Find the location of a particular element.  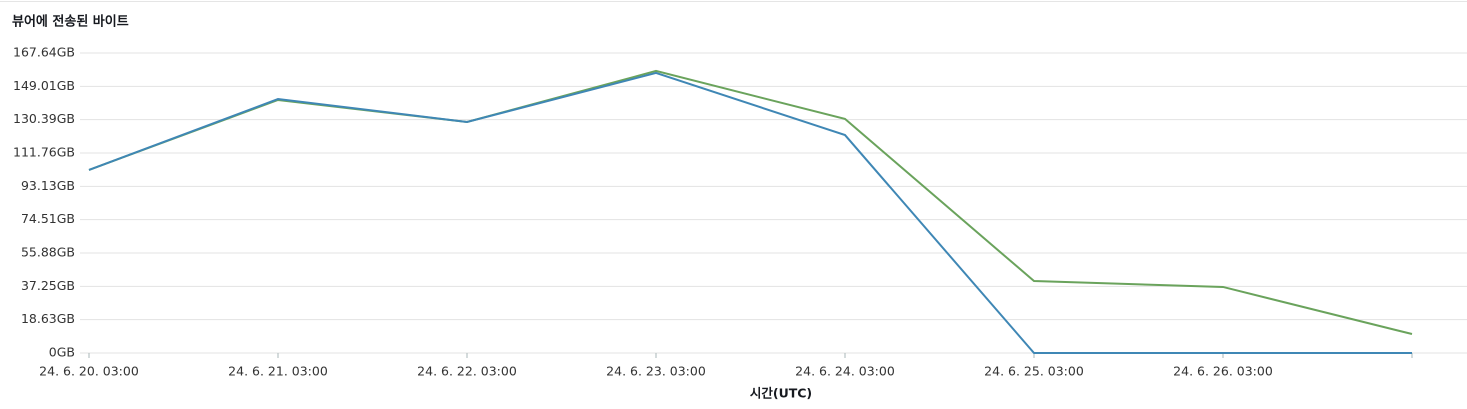

y-tick-label: 37.25GB is located at coordinates (48, 285).